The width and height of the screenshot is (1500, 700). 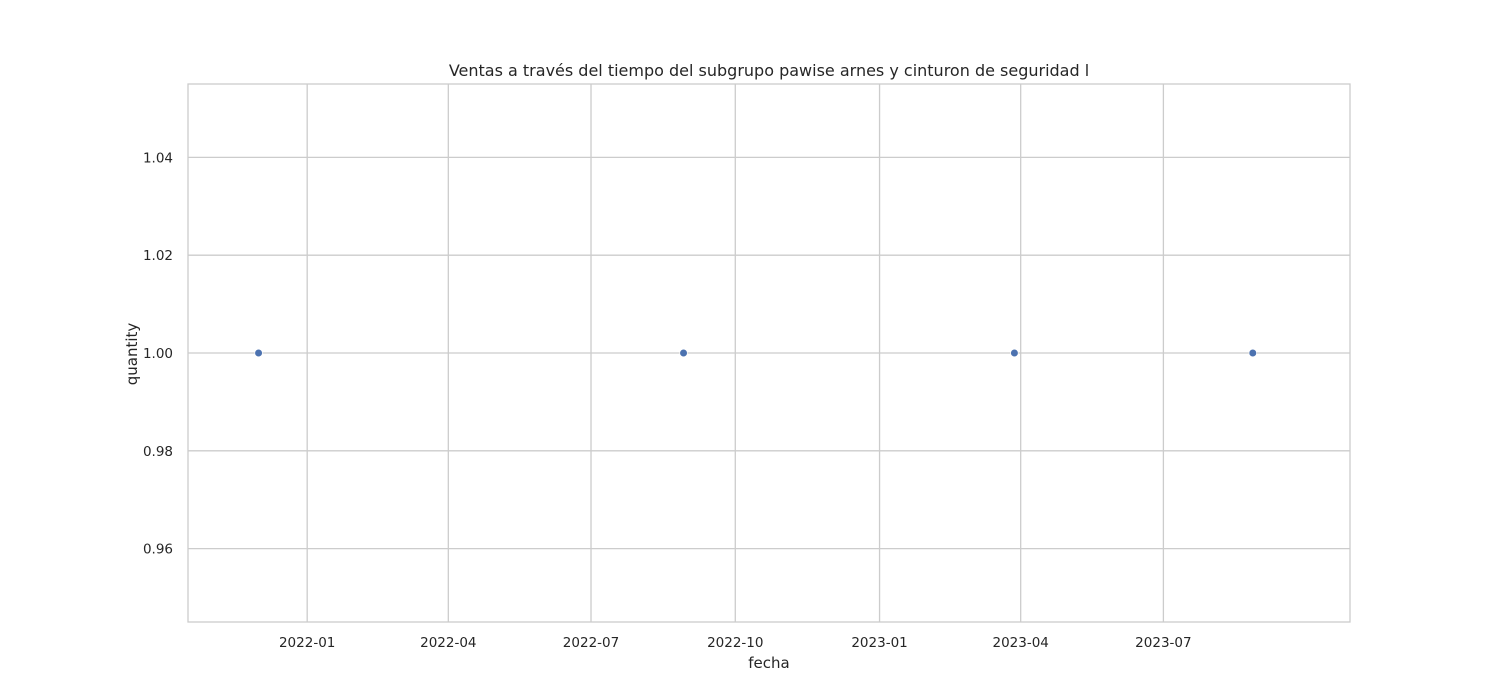 I want to click on x-tick-label: 2022-01, so click(x=307, y=643).